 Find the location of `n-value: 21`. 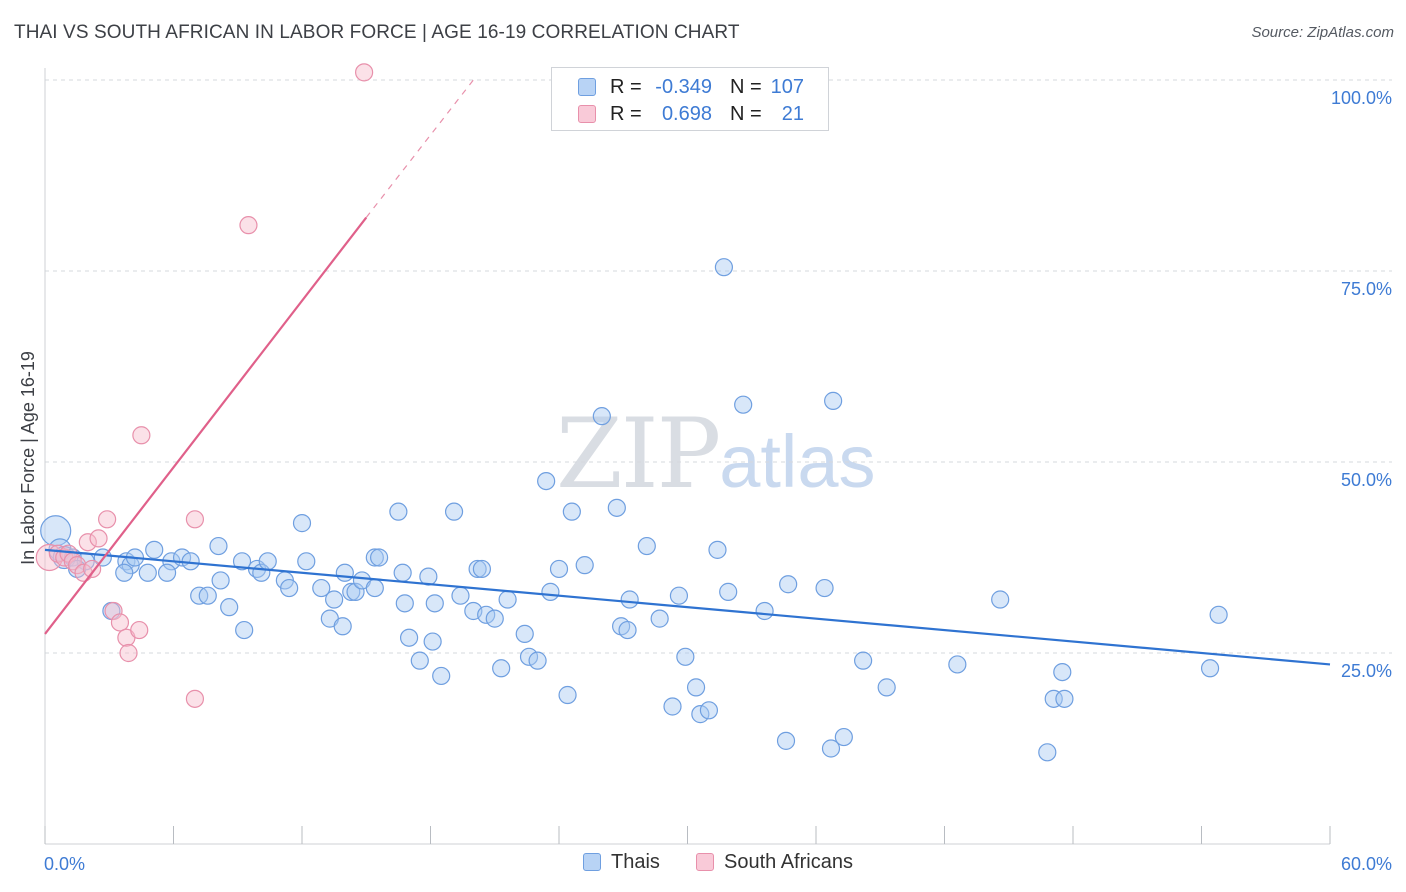

n-value: 21 is located at coordinates (792, 114).